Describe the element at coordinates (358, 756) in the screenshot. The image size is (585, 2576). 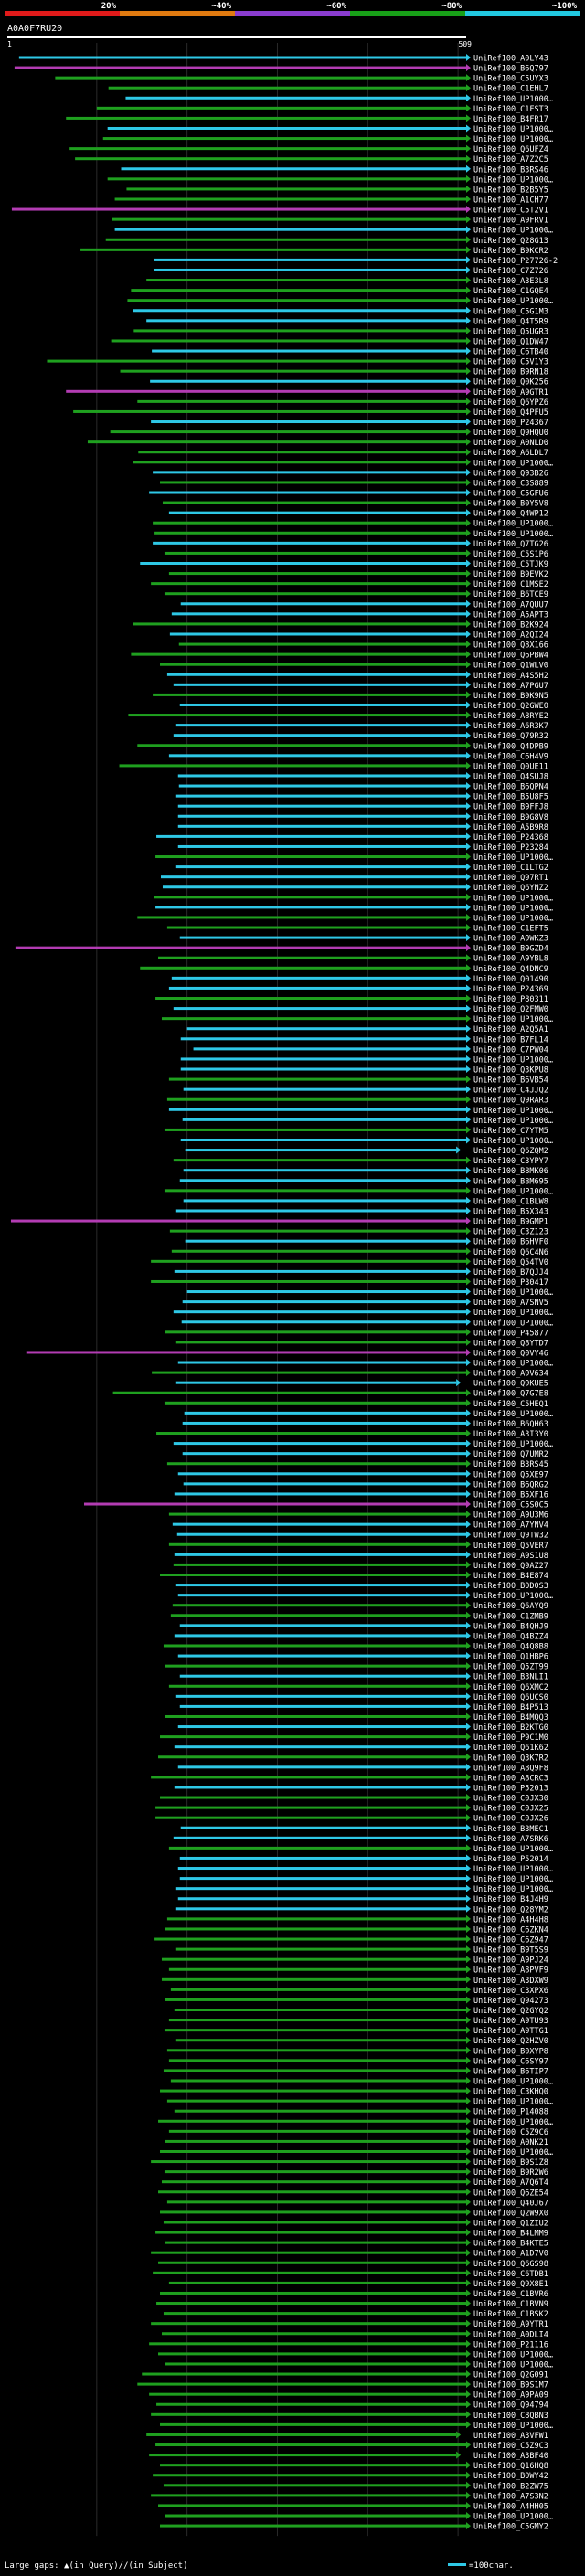
I see `hit-row: UniRef100_C6H4V9` at that location.